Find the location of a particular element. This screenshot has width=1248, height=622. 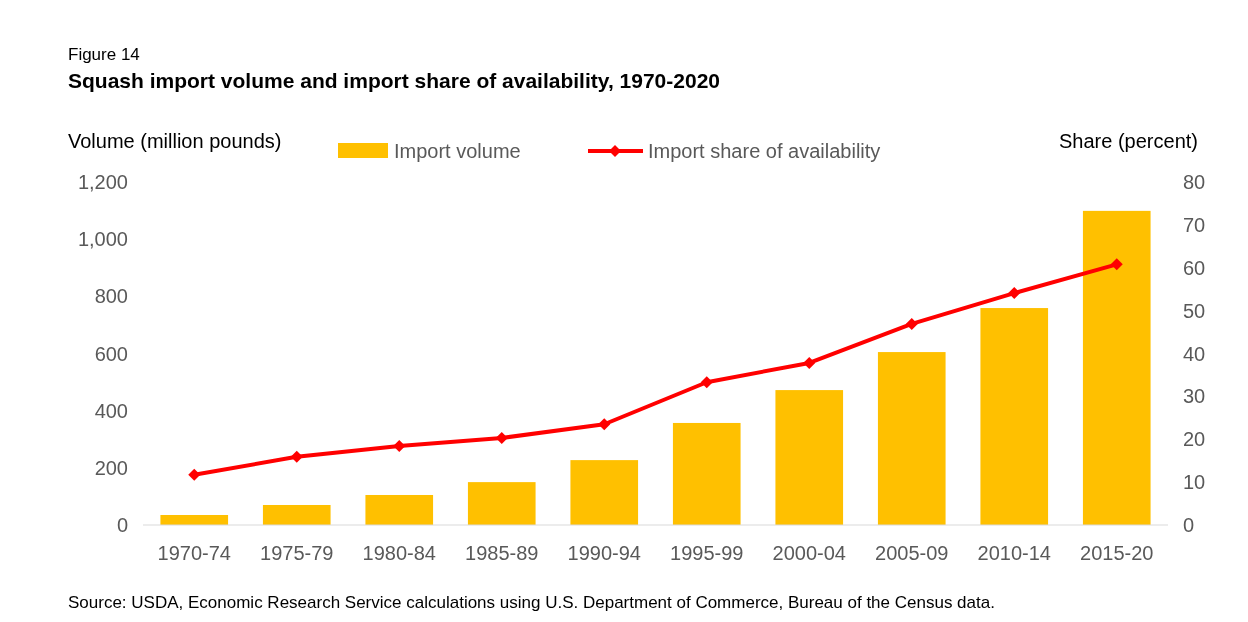

chart-subtitle: Figure 14 is located at coordinates (104, 54).